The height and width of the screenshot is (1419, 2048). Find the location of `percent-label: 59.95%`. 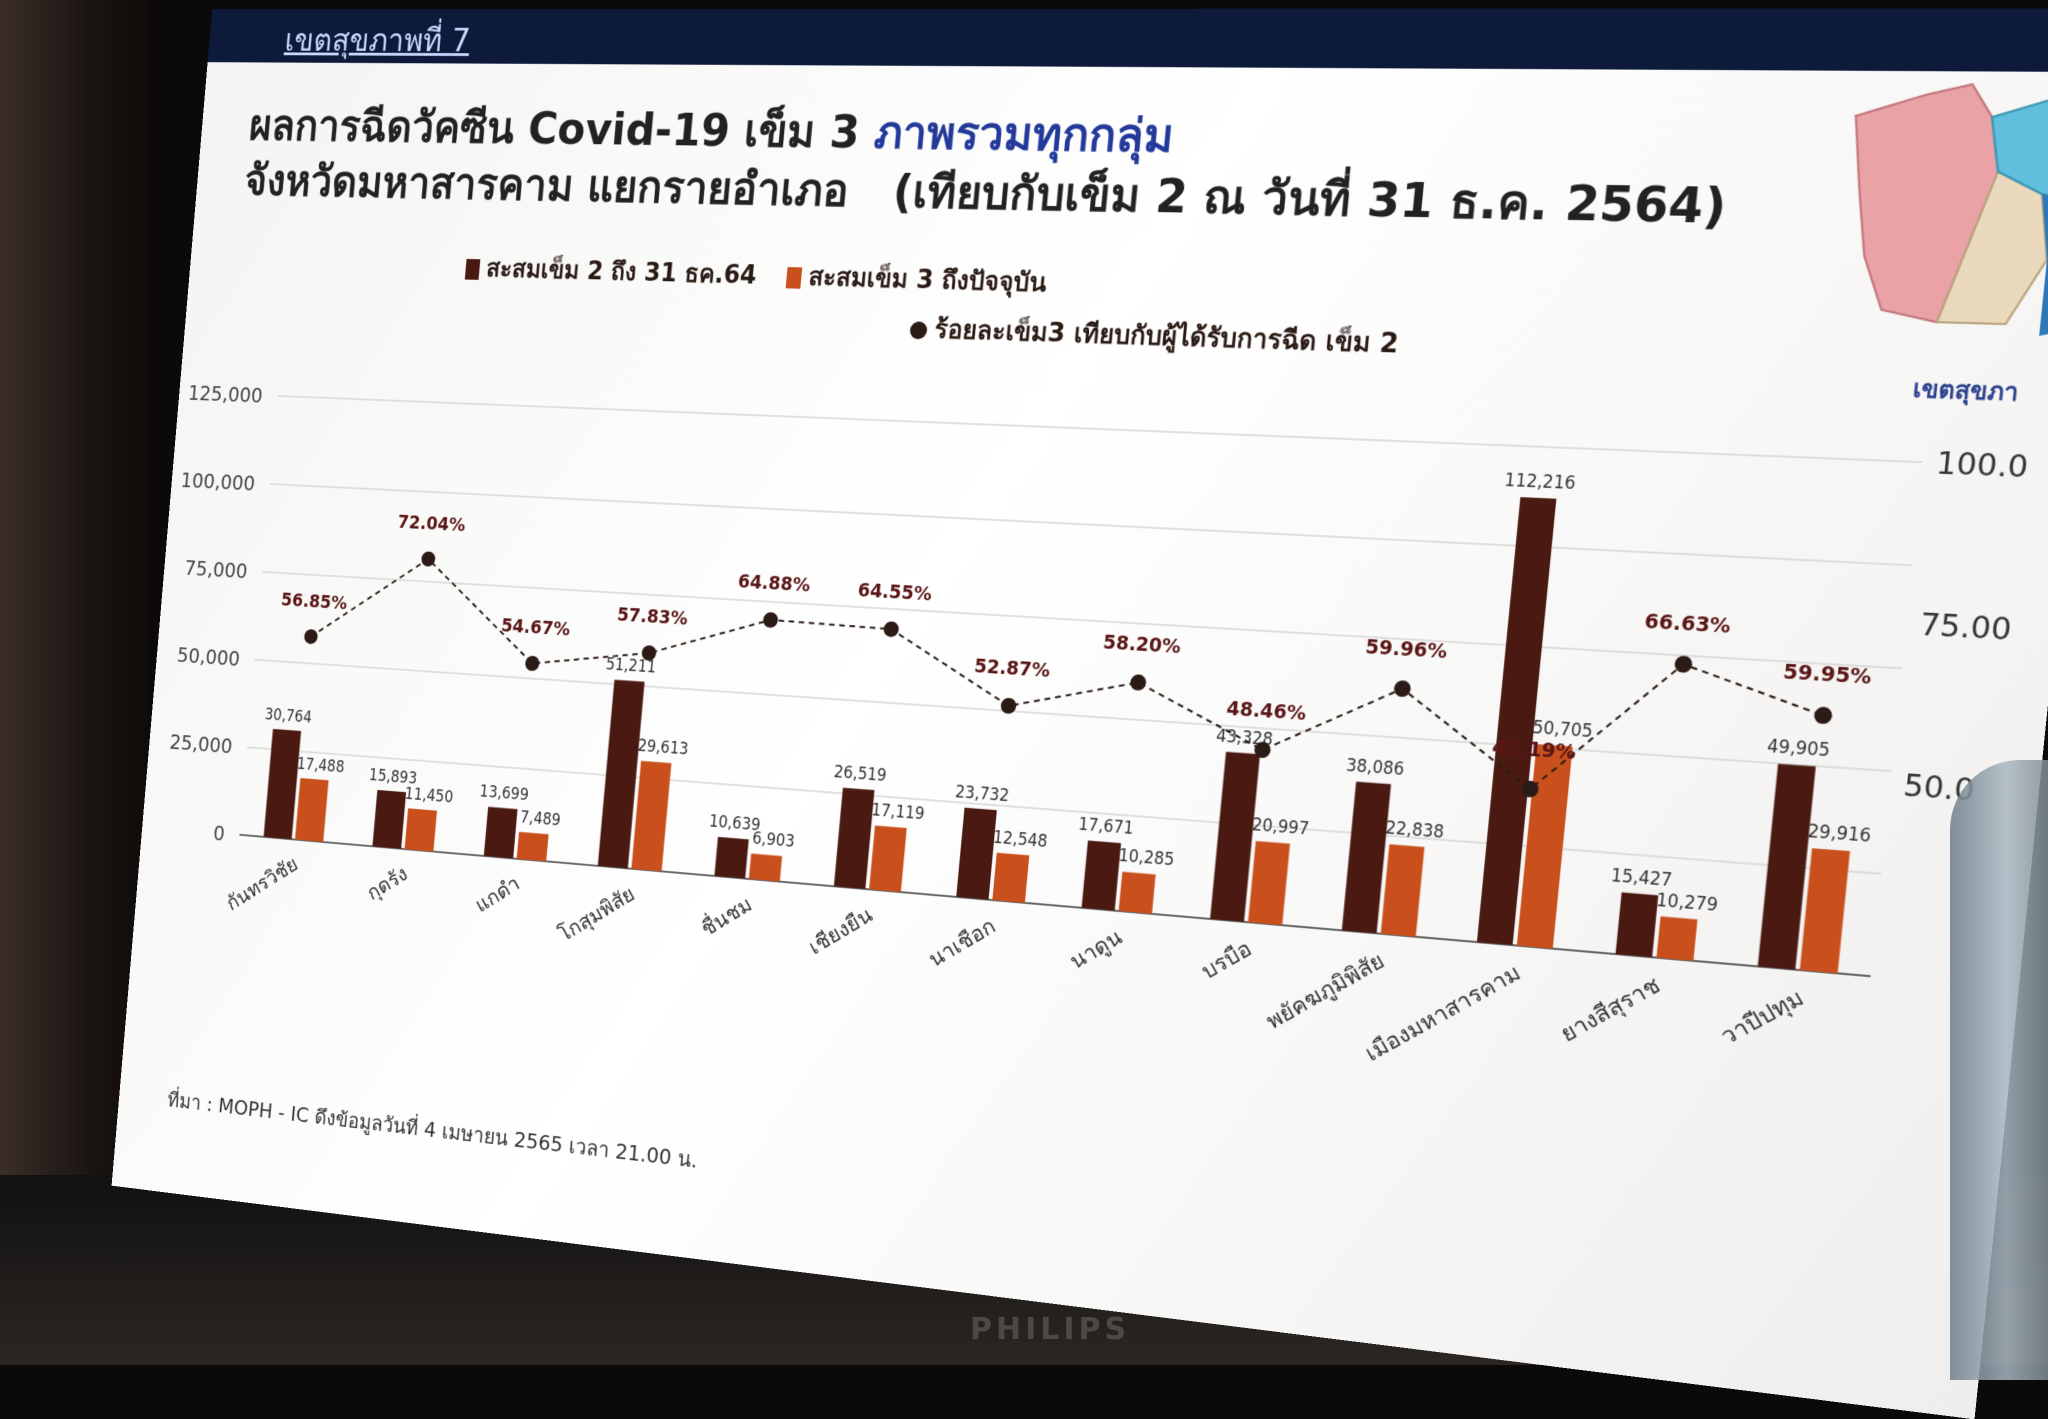

percent-label: 59.95% is located at coordinates (1827, 675).